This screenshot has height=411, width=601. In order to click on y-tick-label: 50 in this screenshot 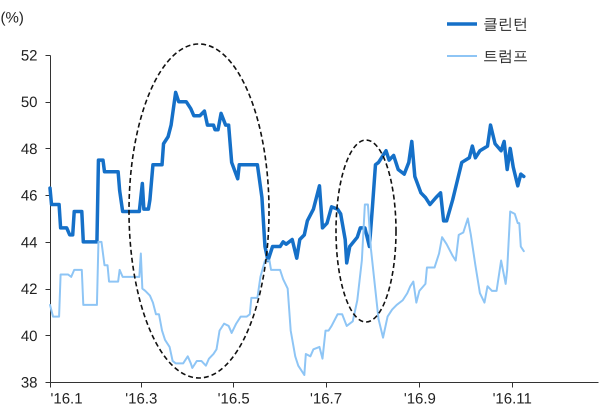, I will do `click(29, 103)`.